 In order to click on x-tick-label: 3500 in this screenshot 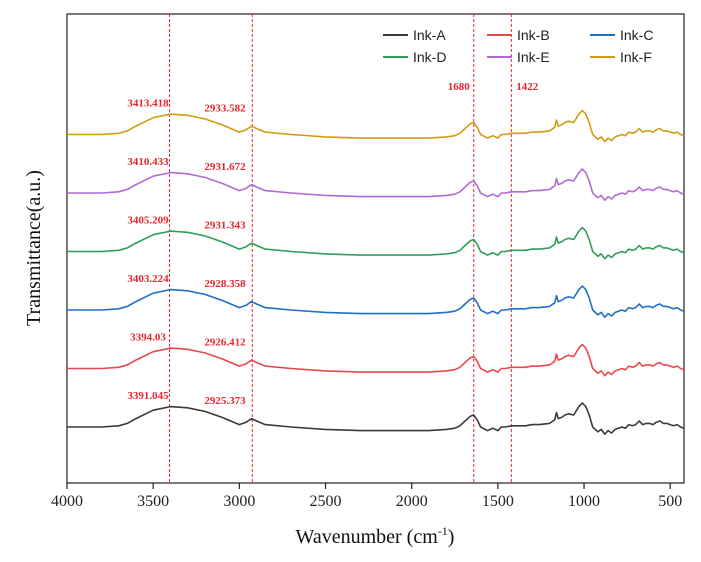, I will do `click(153, 501)`.